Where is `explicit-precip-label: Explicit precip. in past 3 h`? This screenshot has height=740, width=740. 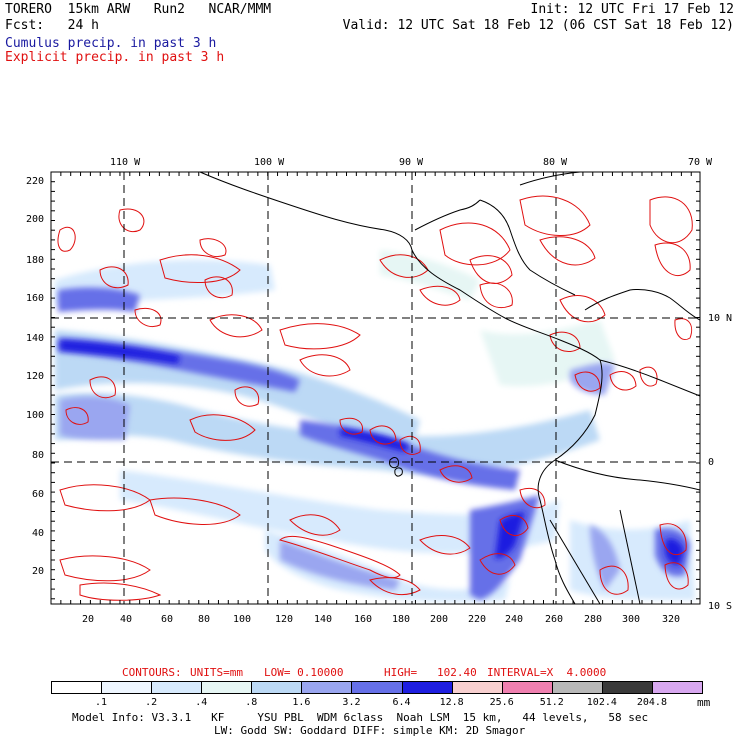 explicit-precip-label: Explicit precip. in past 3 h is located at coordinates (115, 57).